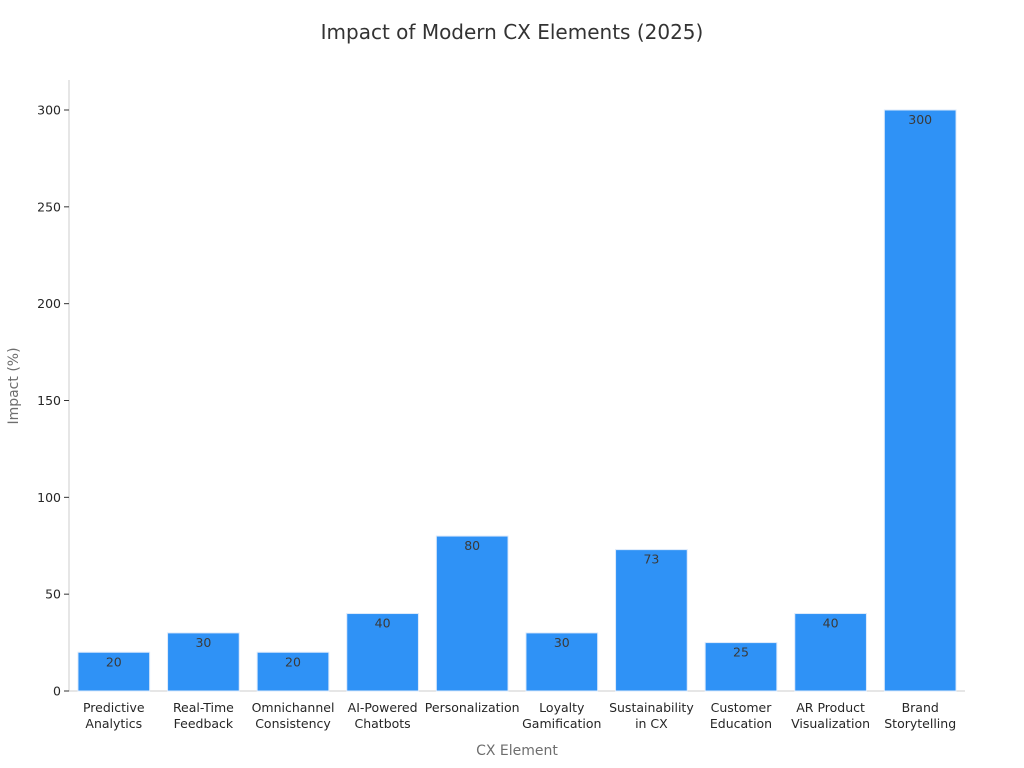  I want to click on y-tick-label: 250, so click(49, 206).